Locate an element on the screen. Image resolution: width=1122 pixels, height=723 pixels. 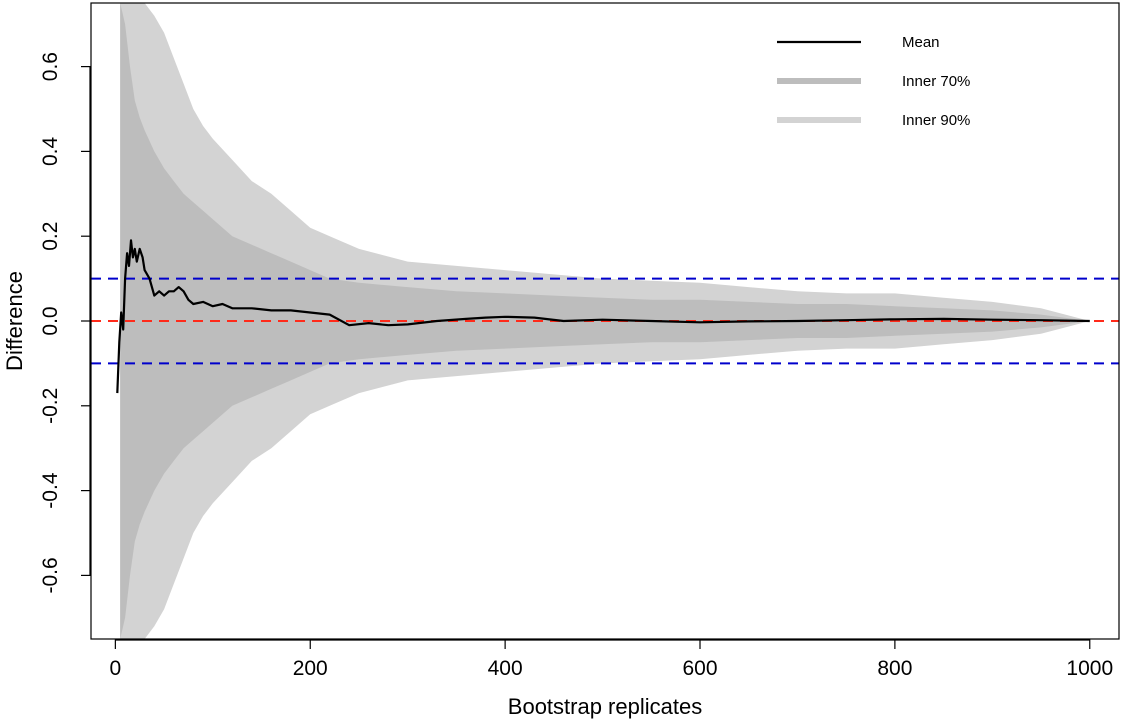
y-axis: -0.6 -0.4 -0.2 0.0 0.2 0.4 0.6 is located at coordinates (65, 322).